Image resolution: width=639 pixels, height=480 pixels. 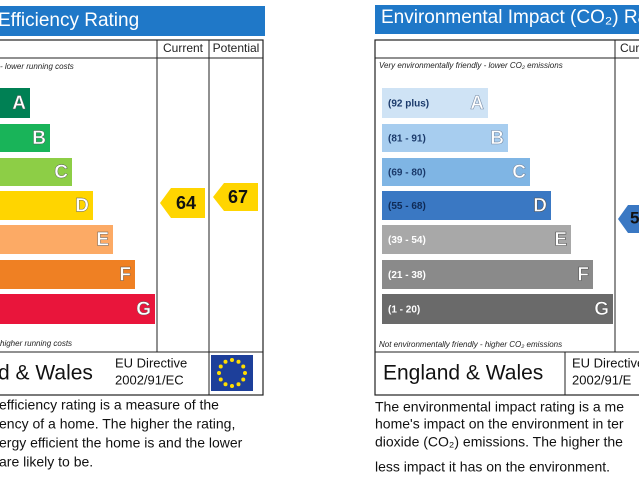 I want to click on band-range: (92 plus), so click(x=408, y=104).